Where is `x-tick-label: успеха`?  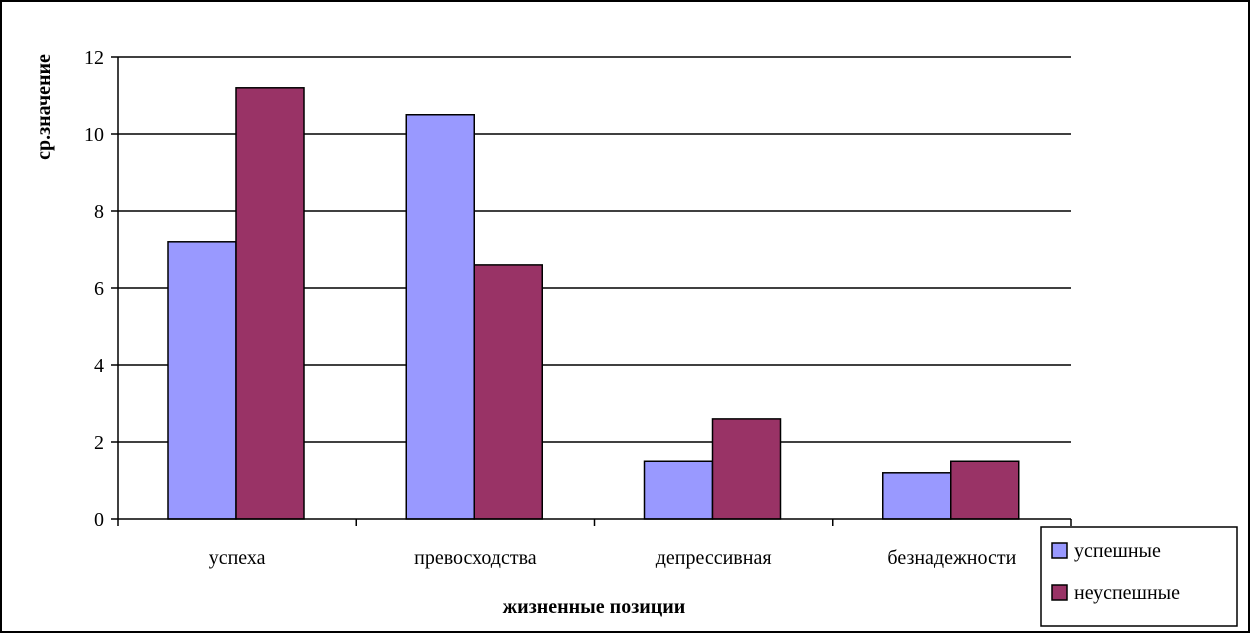 x-tick-label: успеха is located at coordinates (237, 558).